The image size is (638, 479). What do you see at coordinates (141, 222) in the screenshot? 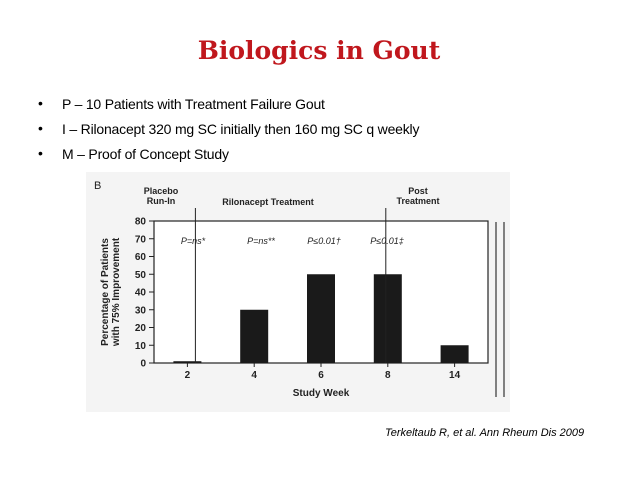
I see `y-tick-label: 80` at bounding box center [141, 222].